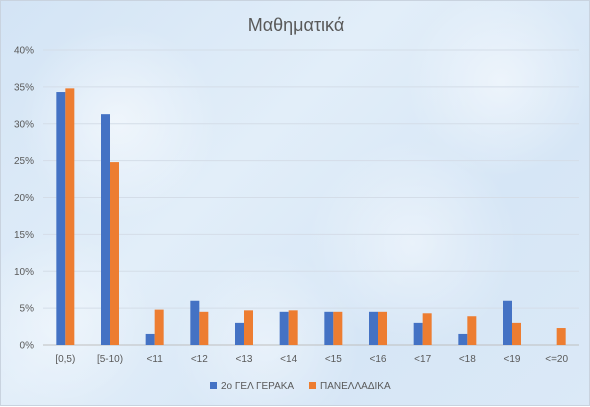 The height and width of the screenshot is (407, 590). What do you see at coordinates (199, 359) in the screenshot?
I see `x-tick-label: <12` at bounding box center [199, 359].